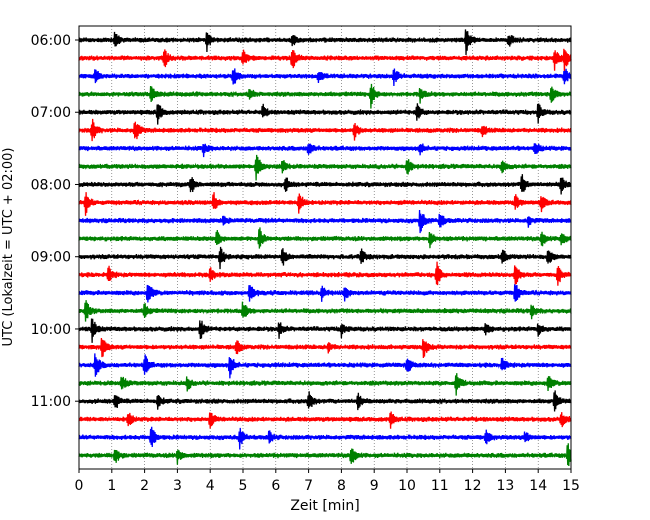 The width and height of the screenshot is (650, 520). What do you see at coordinates (79, 486) in the screenshot?
I see `x-tick-label: 0` at bounding box center [79, 486].